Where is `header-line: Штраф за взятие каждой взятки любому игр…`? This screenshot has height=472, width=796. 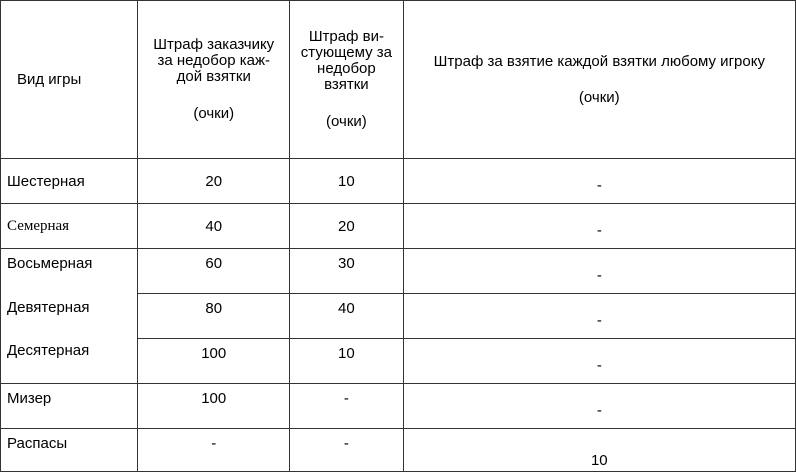 header-line: Штраф за взятие каждой взятки любому игр… is located at coordinates (599, 61).